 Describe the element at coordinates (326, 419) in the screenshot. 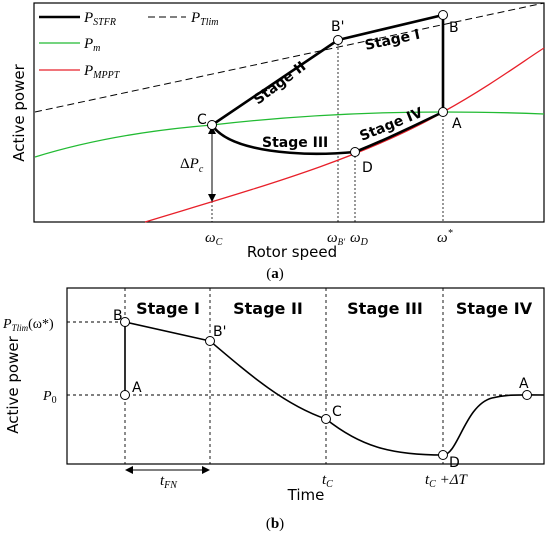

I see `point-c-b` at that location.